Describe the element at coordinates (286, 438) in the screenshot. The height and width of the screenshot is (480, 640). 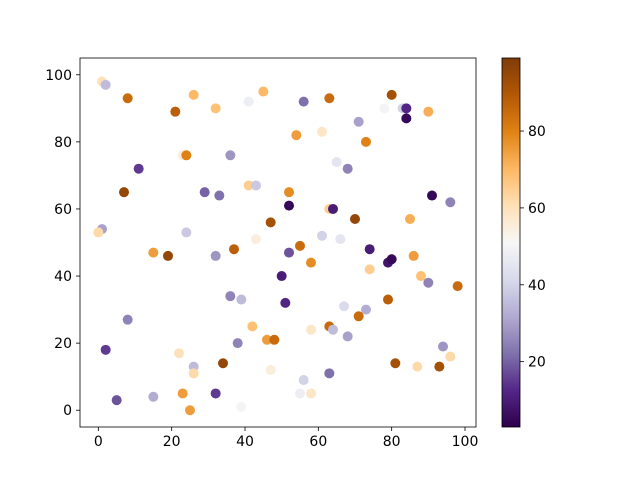
I see `x-axis: 0 20 40 60 80 100` at that location.